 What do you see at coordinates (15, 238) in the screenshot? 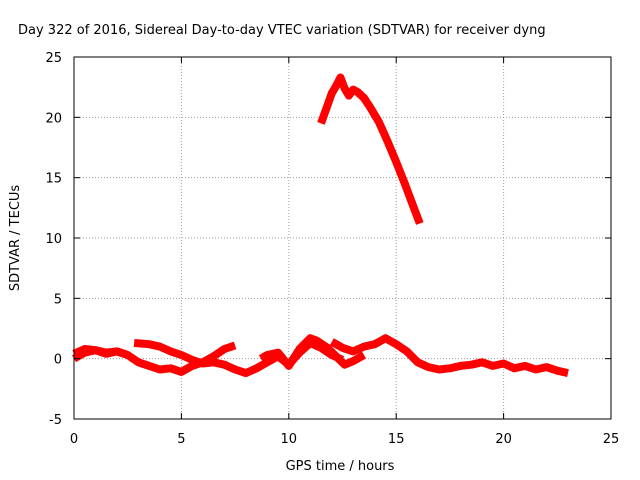
I see `y-axis-label: SDTVAR / TECUs` at bounding box center [15, 238].